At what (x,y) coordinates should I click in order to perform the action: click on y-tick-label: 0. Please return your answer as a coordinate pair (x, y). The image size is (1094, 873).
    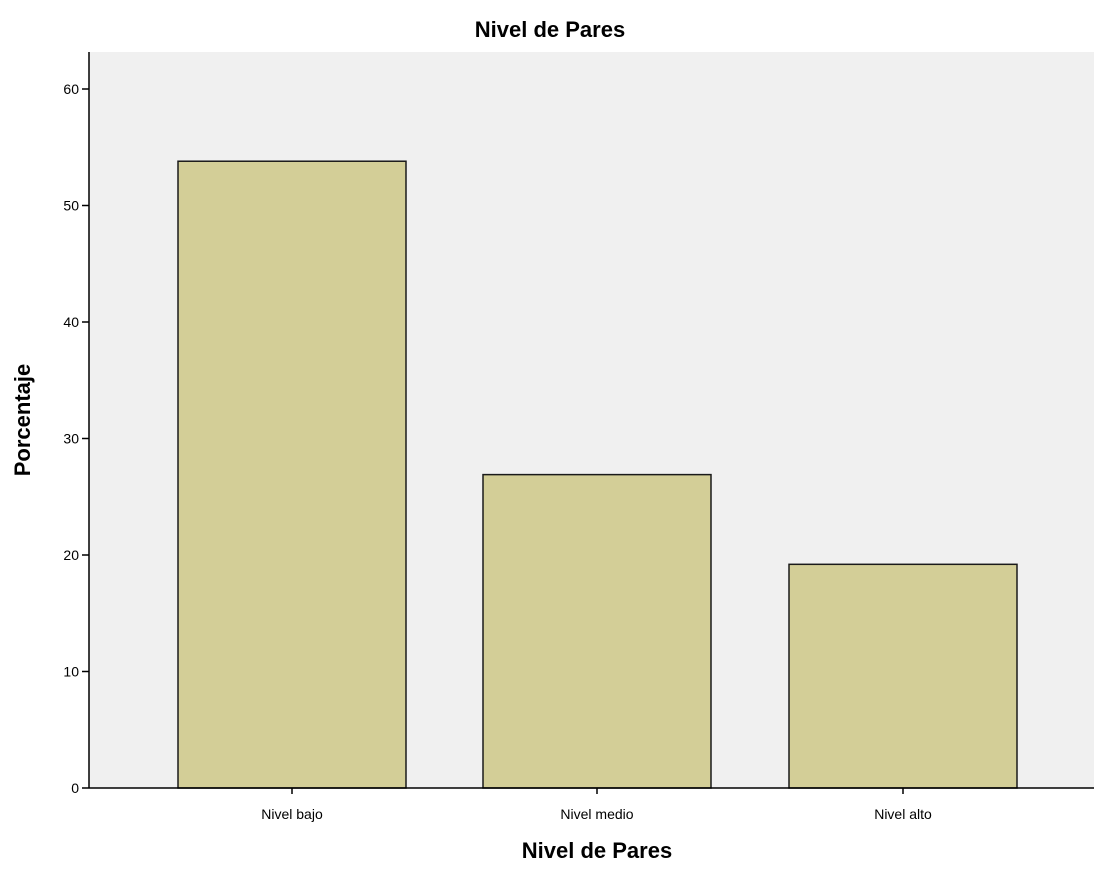
    Looking at the image, I should click on (75, 788).